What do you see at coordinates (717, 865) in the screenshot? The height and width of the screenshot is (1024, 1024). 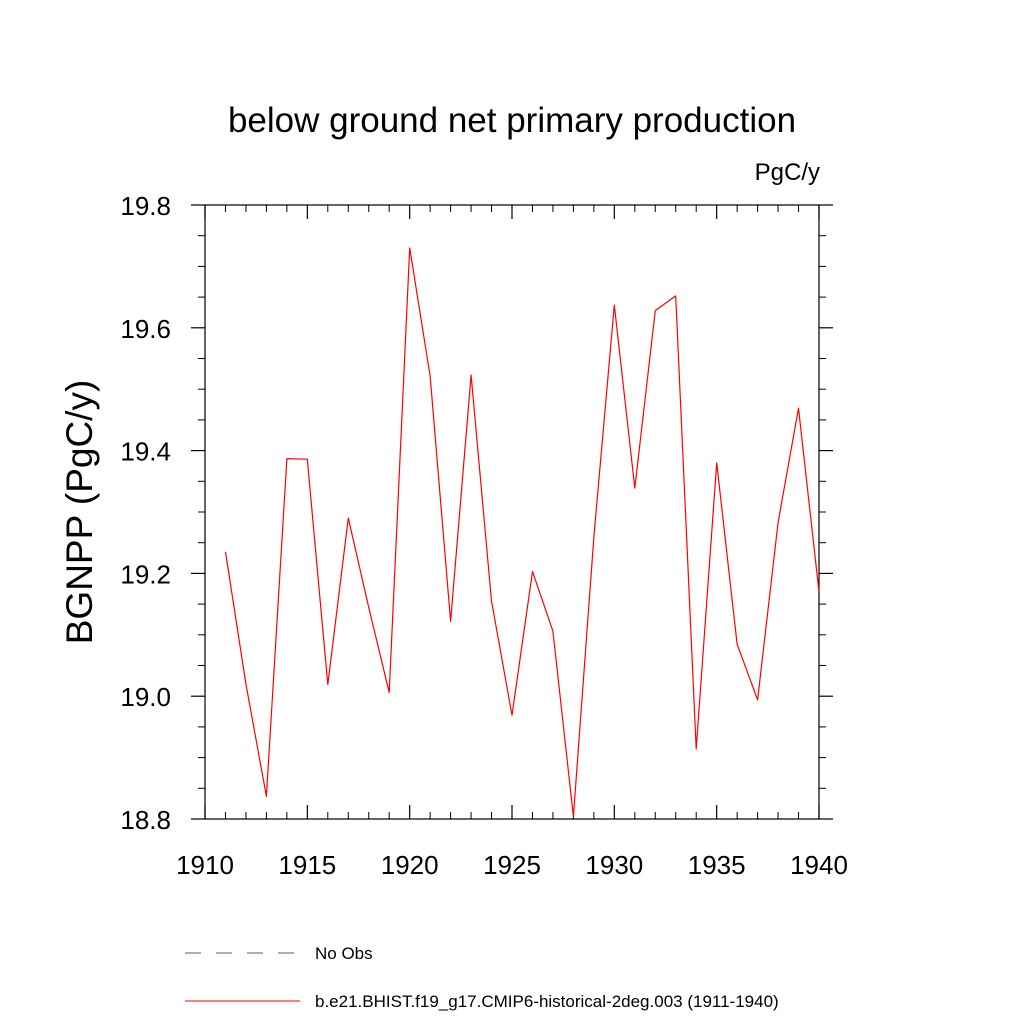 I see `x-tick-label: 1935` at bounding box center [717, 865].